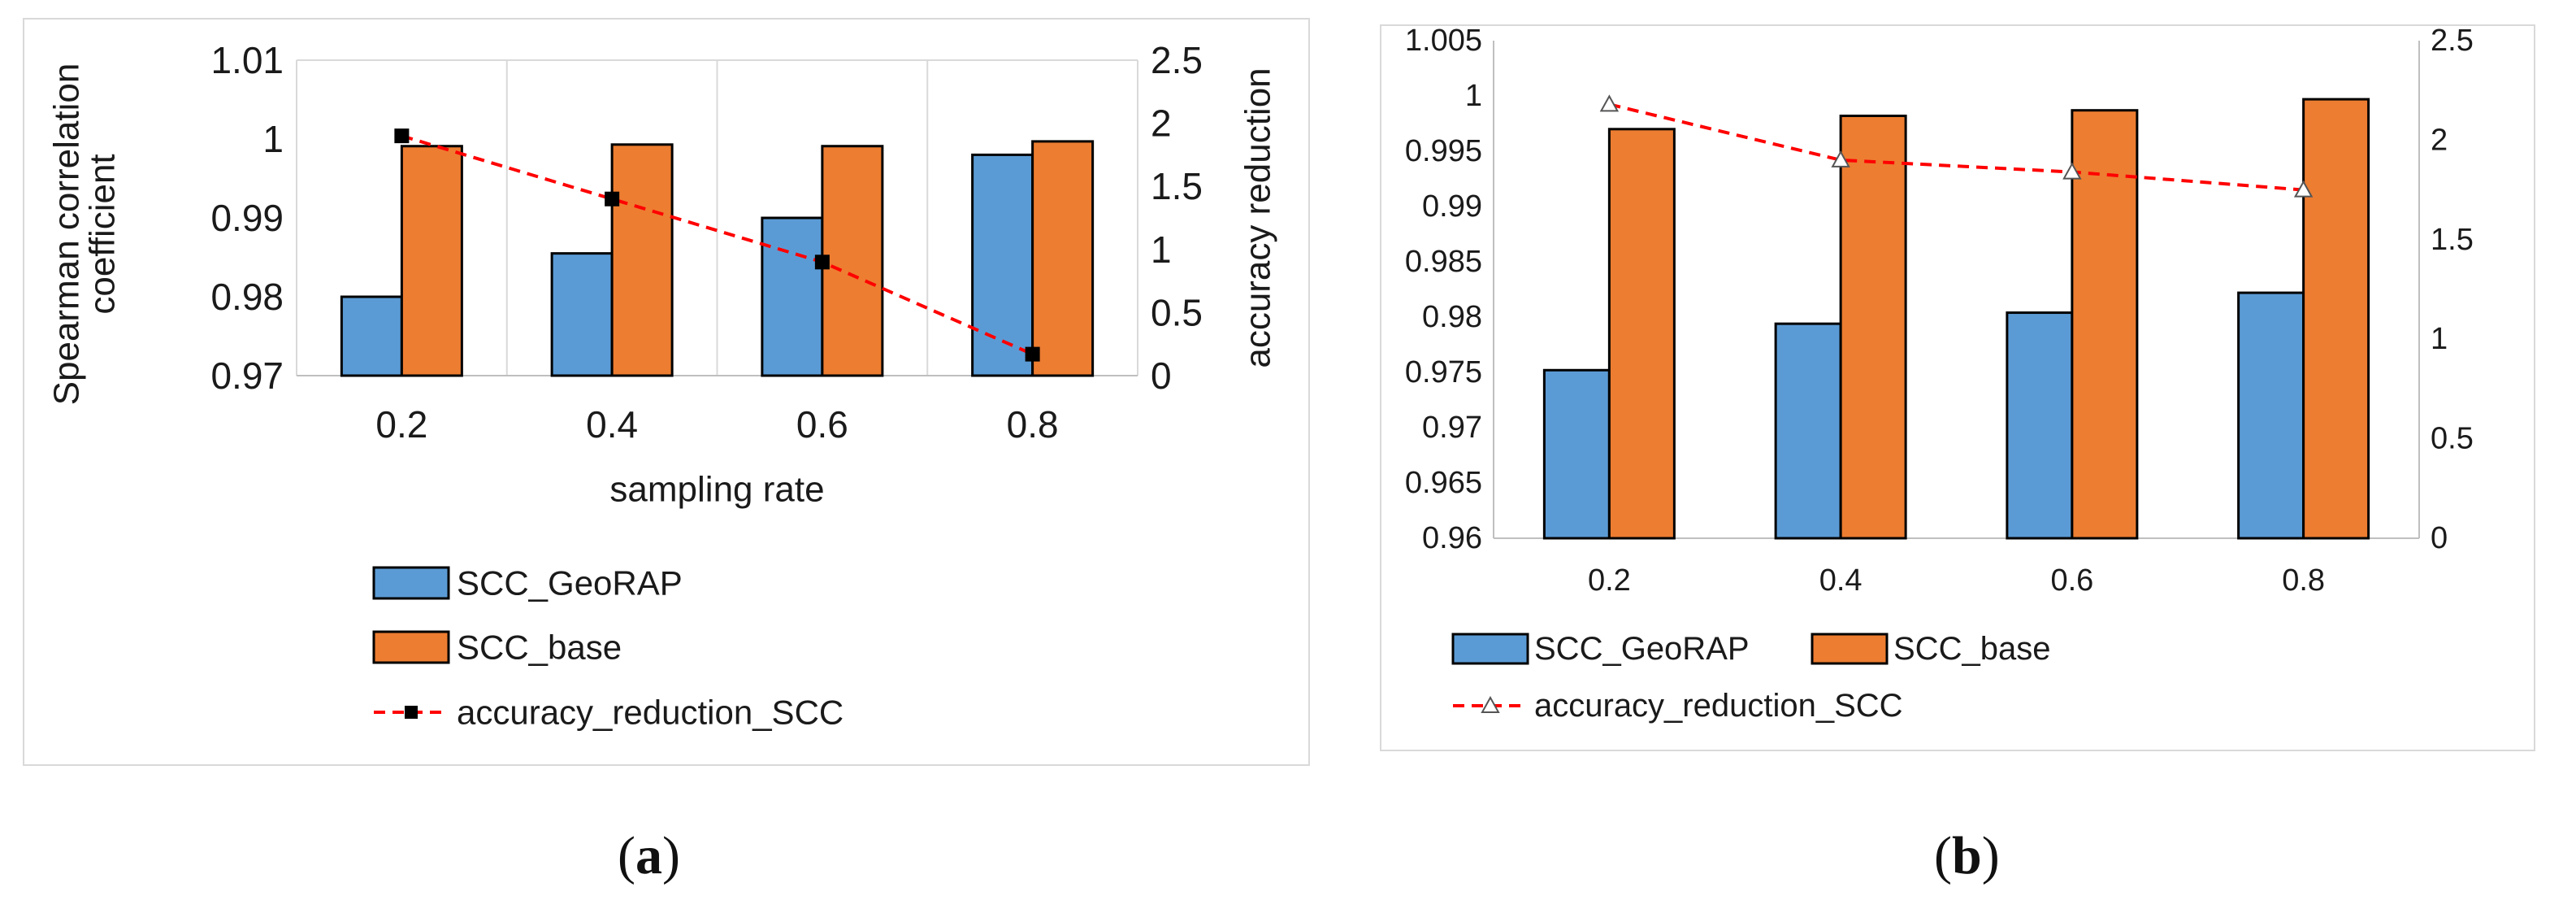 Image resolution: width=2576 pixels, height=909 pixels. What do you see at coordinates (1443, 483) in the screenshot?
I see `y-tick-label: 0.965` at bounding box center [1443, 483].